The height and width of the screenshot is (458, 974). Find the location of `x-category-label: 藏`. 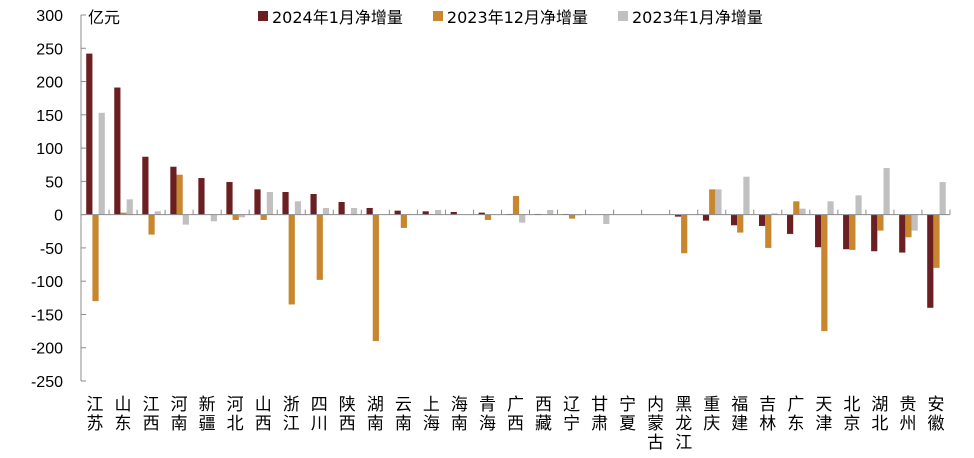

x-category-label: 藏 is located at coordinates (543, 424).